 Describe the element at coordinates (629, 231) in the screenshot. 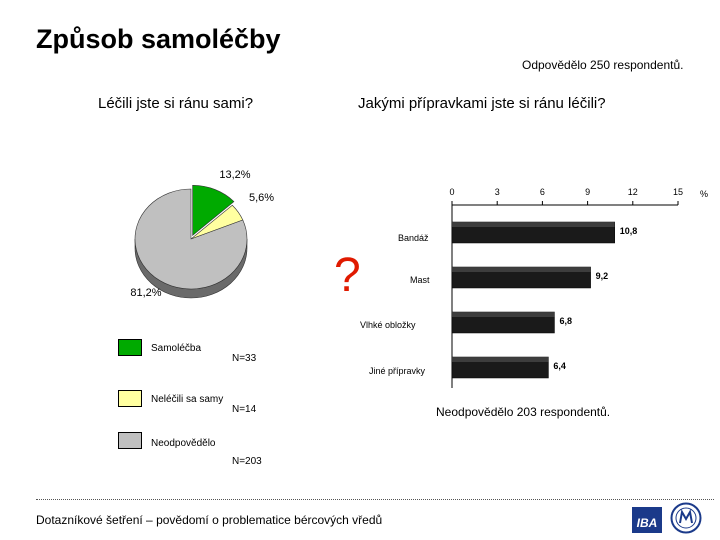

I see `bar-value-label-0: 10,8` at that location.